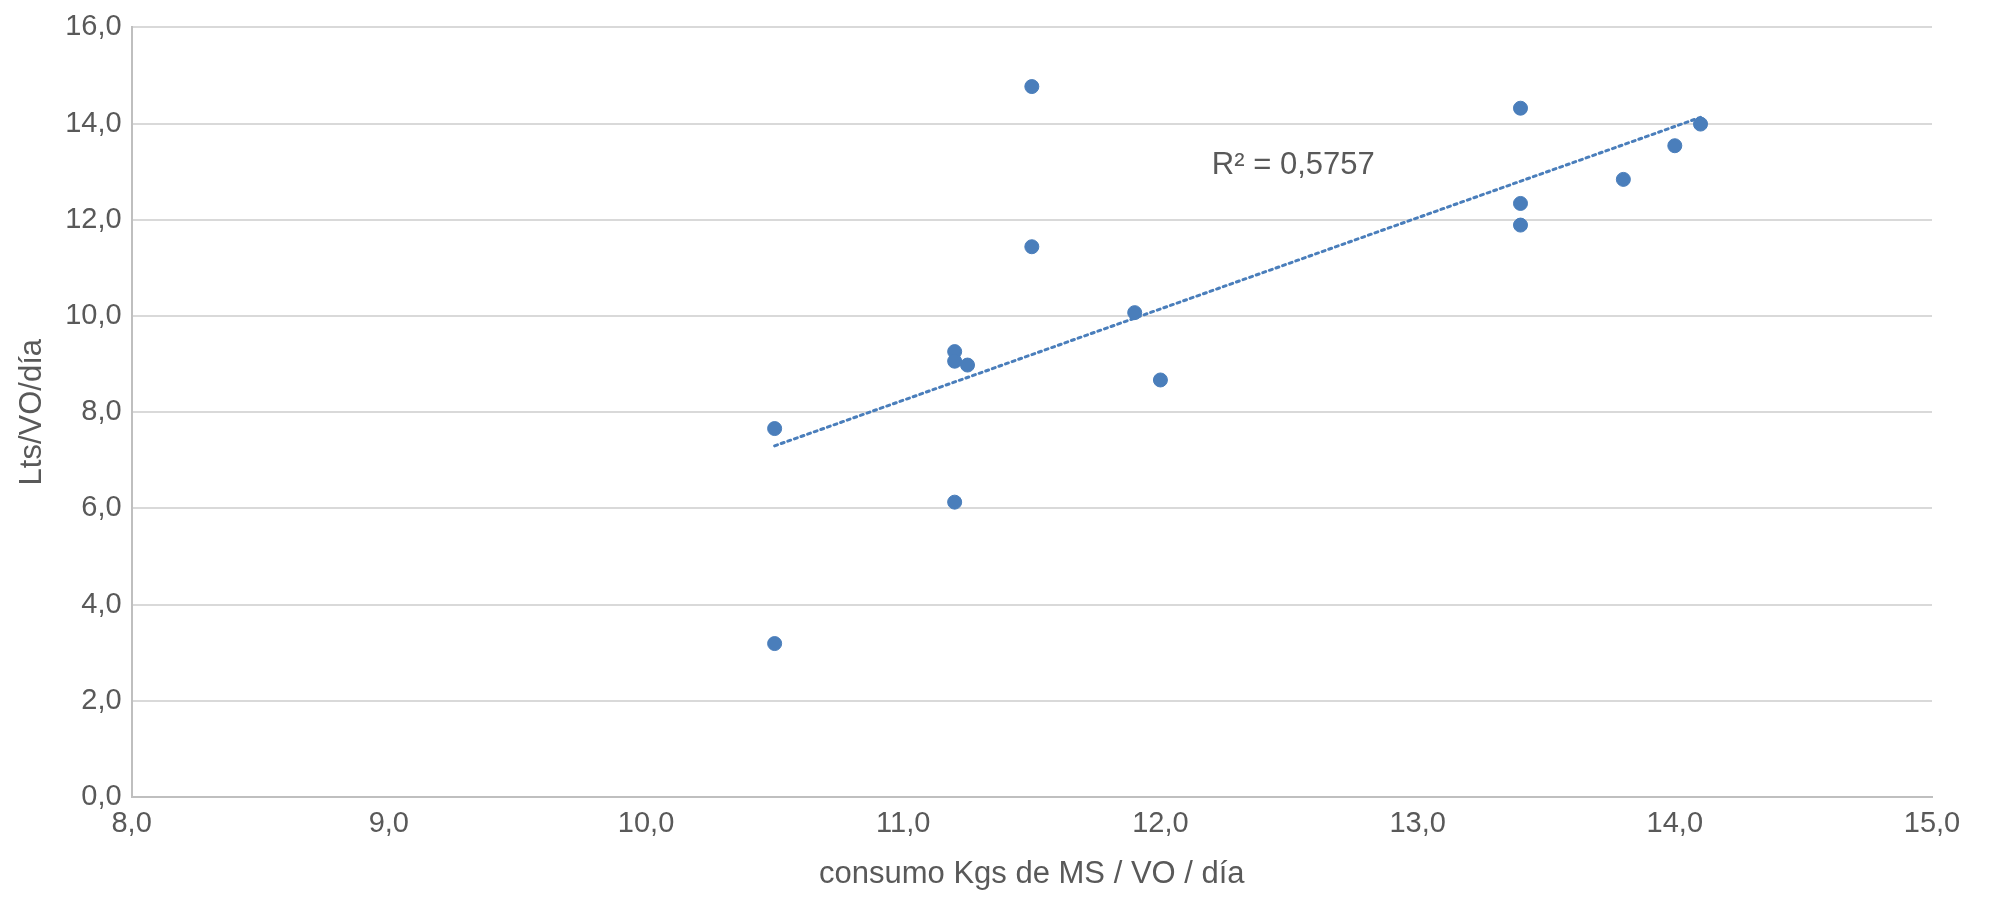  I want to click on y-tick-label: 10,0, so click(93, 314).